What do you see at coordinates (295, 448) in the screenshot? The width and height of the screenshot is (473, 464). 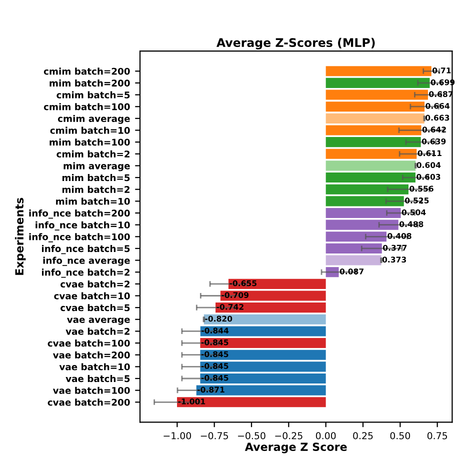 I see `x-axis-title: Average Z Score` at bounding box center [295, 448].